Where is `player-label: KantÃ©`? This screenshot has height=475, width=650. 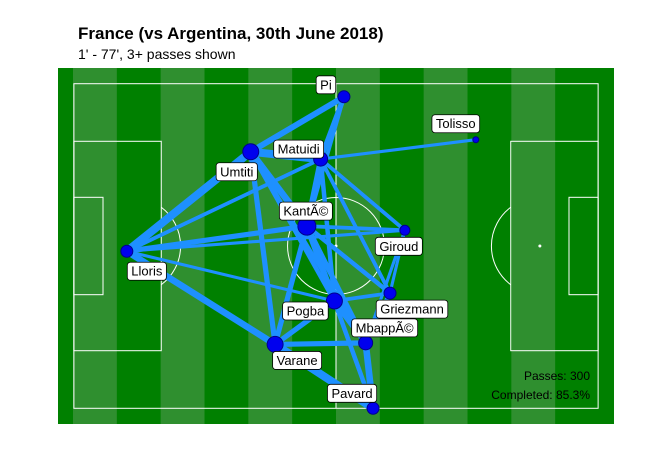
player-label: KantÃ© is located at coordinates (305, 211).